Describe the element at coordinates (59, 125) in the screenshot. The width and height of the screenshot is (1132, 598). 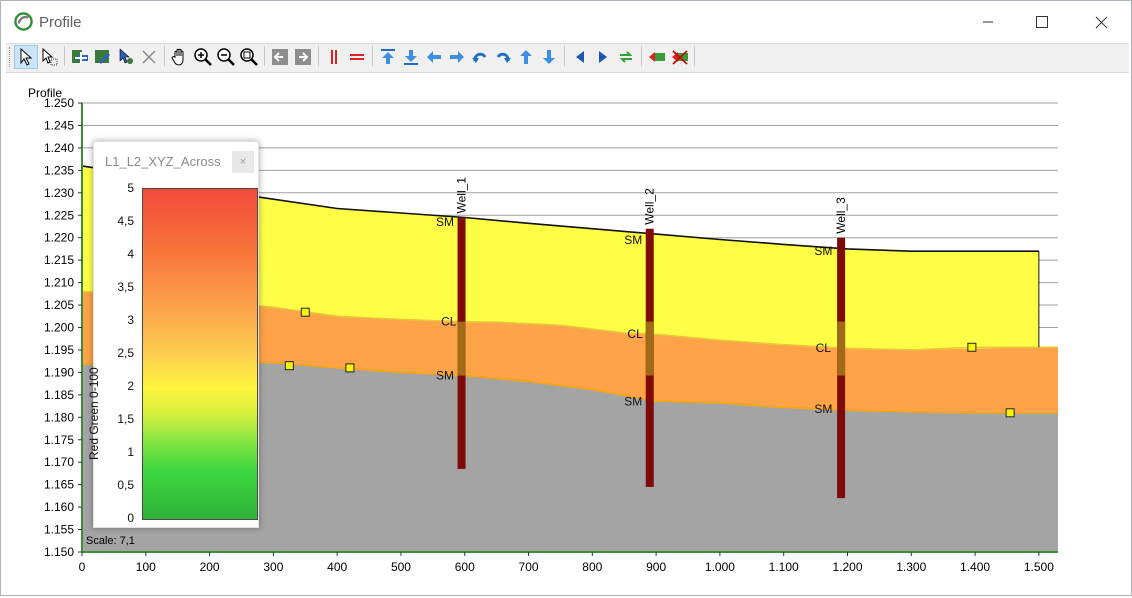
I see `y-tick-label: 1.245` at that location.